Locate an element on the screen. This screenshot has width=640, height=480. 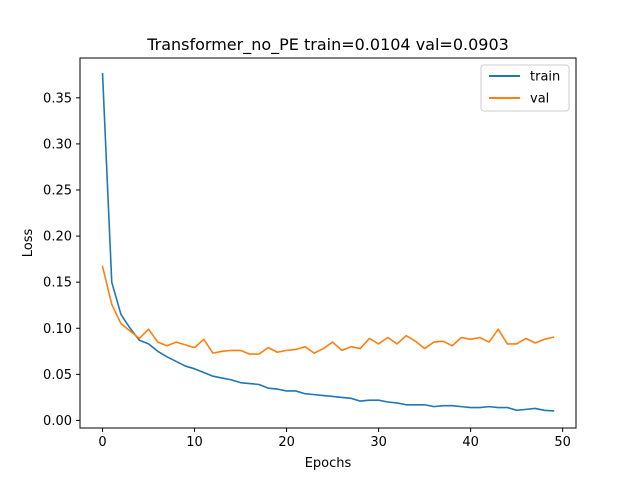
x-tick-label: 10 is located at coordinates (194, 442).